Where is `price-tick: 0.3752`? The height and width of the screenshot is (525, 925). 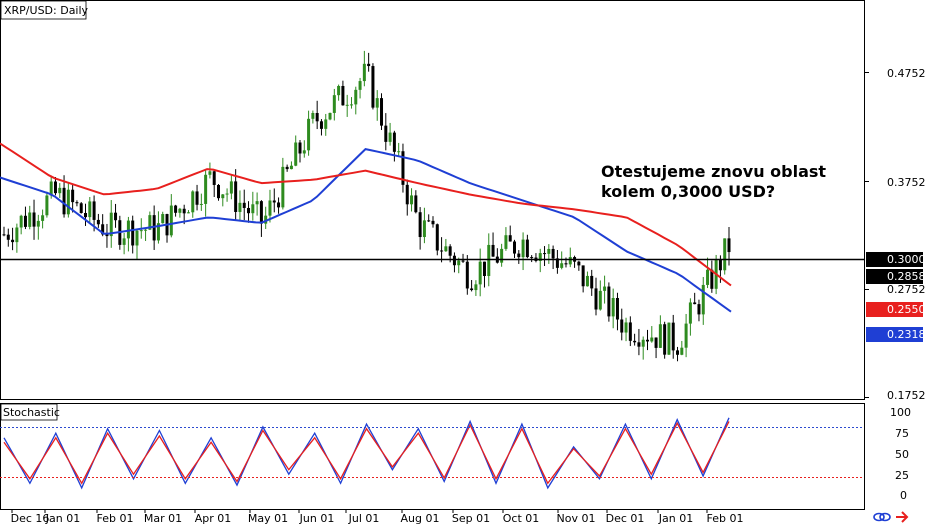
price-tick: 0.3752 is located at coordinates (906, 182).